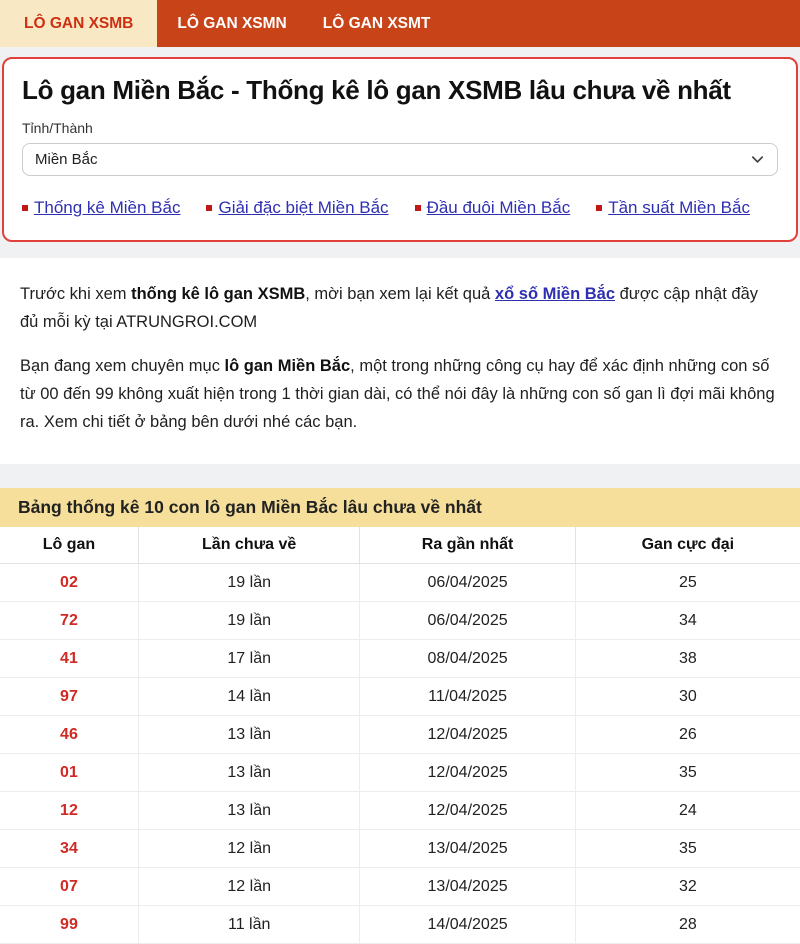 The height and width of the screenshot is (944, 800). I want to click on table-row: 97 14 lần 11/04/2025 30, so click(400, 697).